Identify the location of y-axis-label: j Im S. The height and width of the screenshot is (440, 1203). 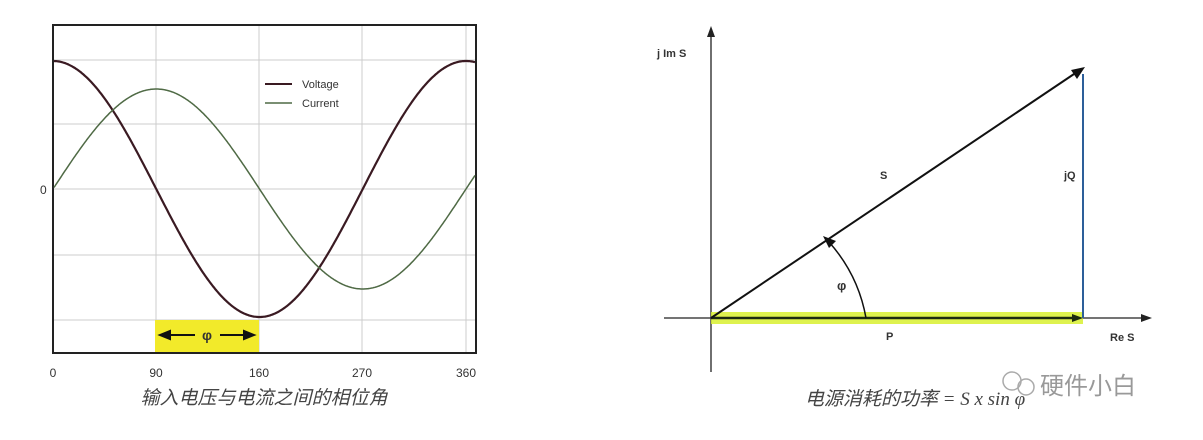
(671, 54).